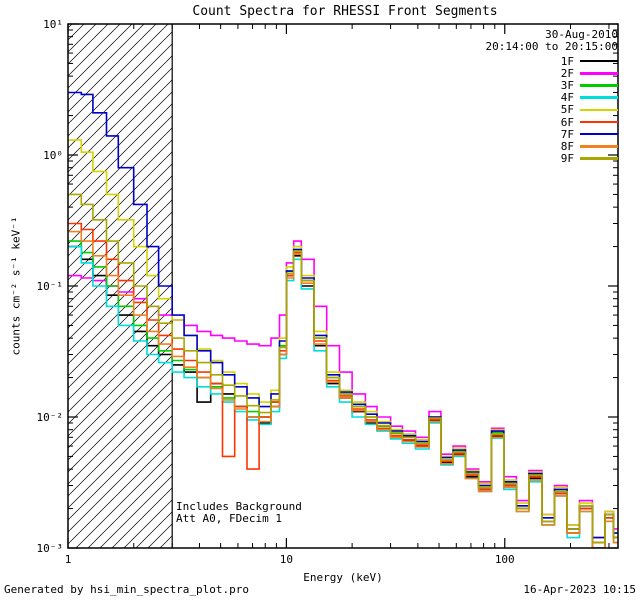 The height and width of the screenshot is (600, 640). What do you see at coordinates (286, 559) in the screenshot?
I see `svg-text: 10` at bounding box center [286, 559].